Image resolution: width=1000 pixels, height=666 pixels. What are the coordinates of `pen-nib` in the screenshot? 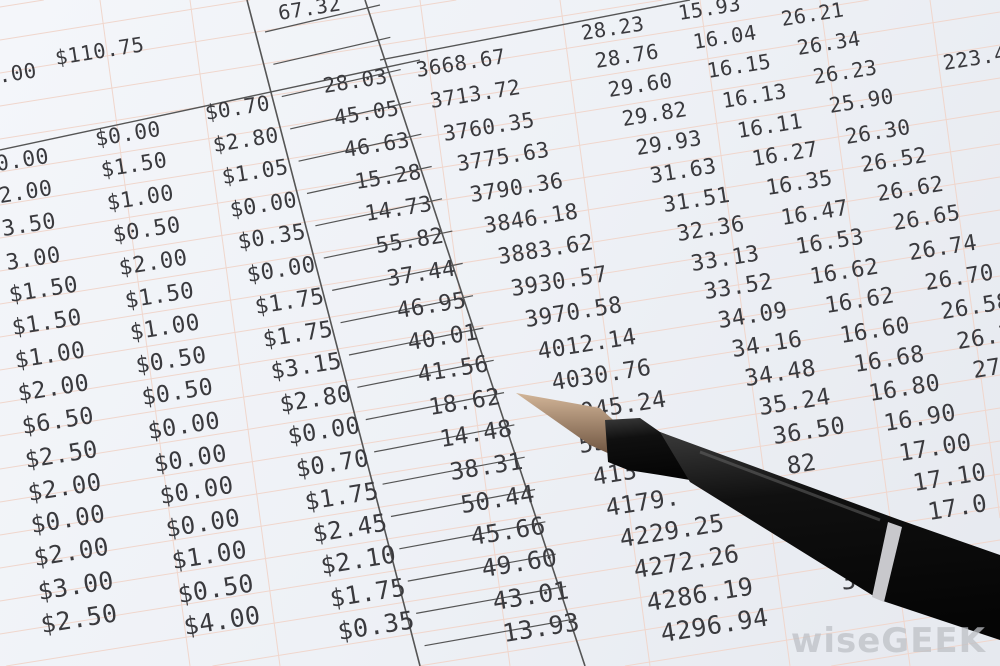 It's located at (569, 424).